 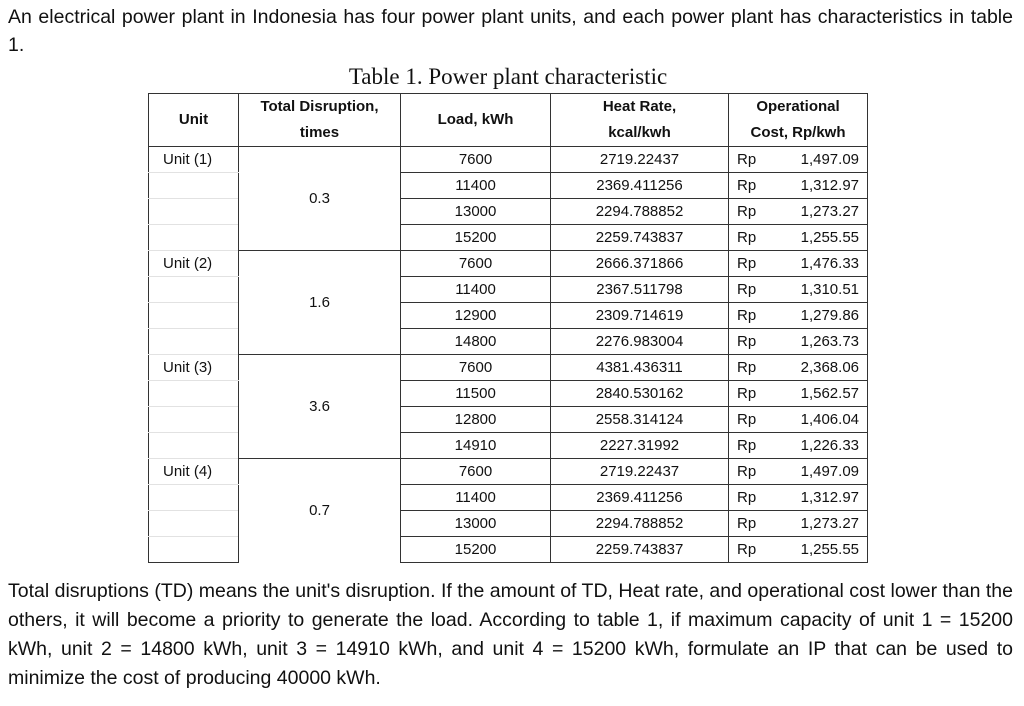 What do you see at coordinates (319, 198) in the screenshot?
I see `total-disruption-cell: 0.3` at bounding box center [319, 198].